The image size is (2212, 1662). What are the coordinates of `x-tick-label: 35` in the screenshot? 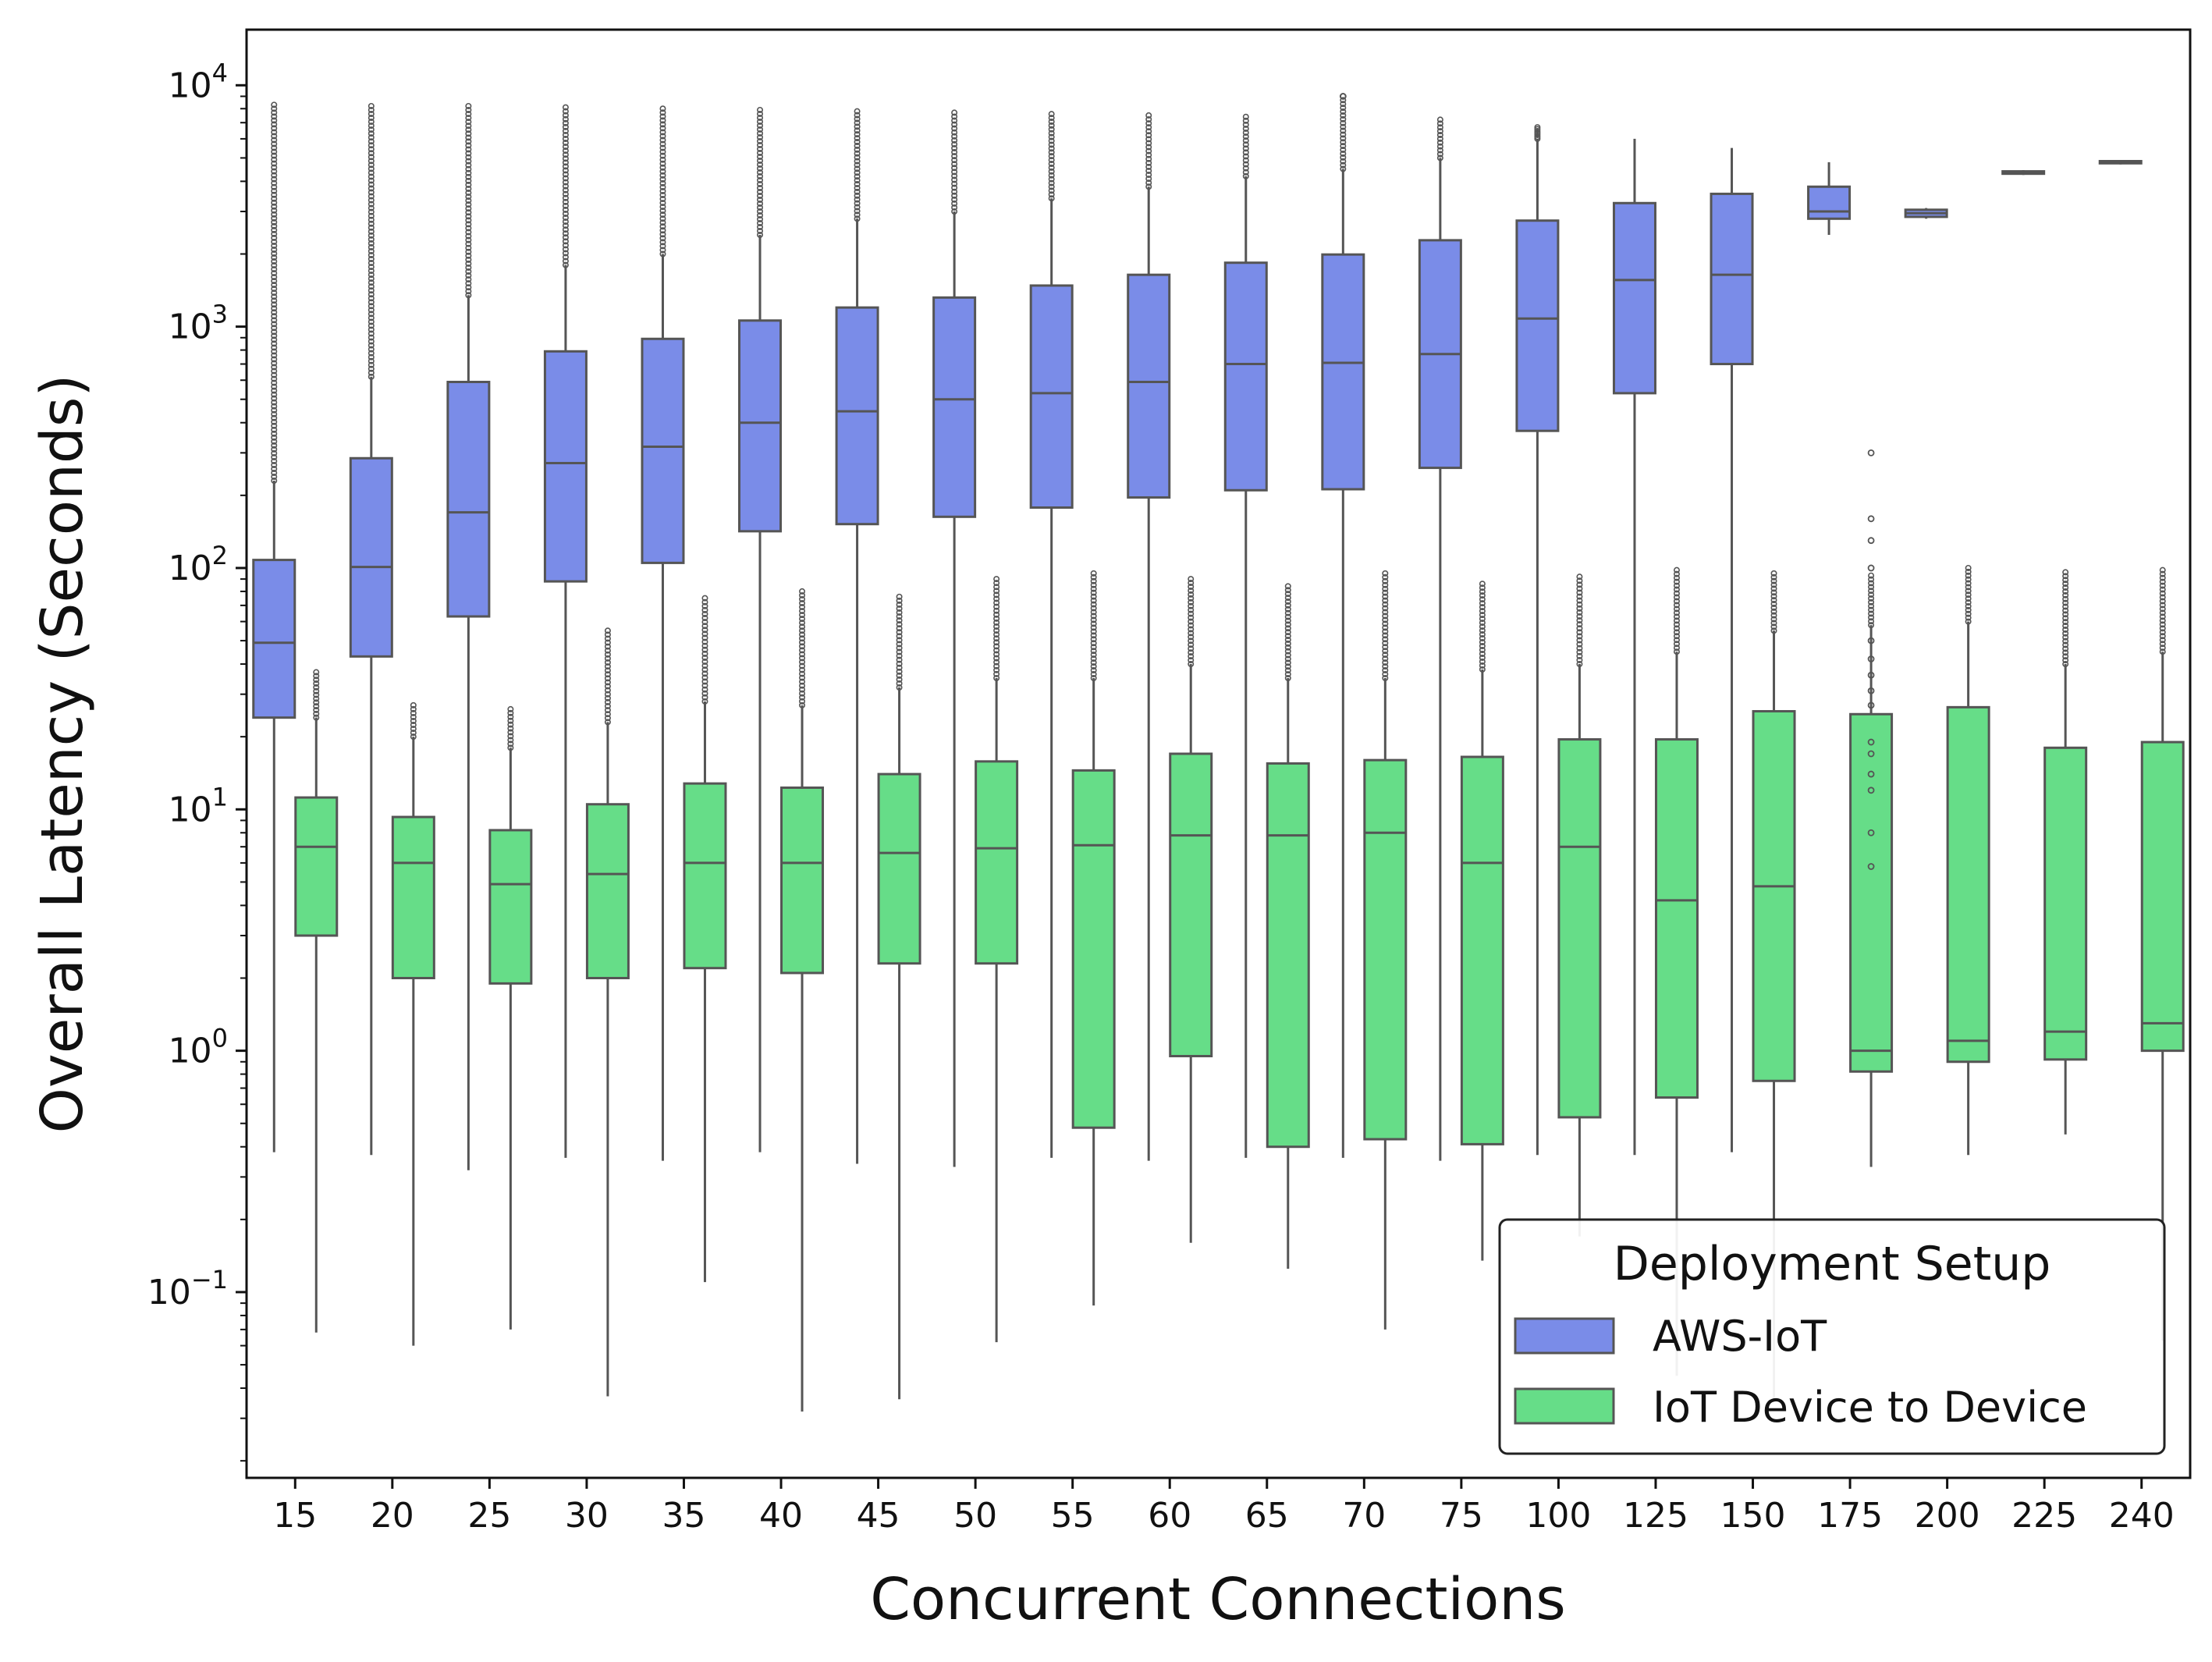 It's located at (683, 1516).